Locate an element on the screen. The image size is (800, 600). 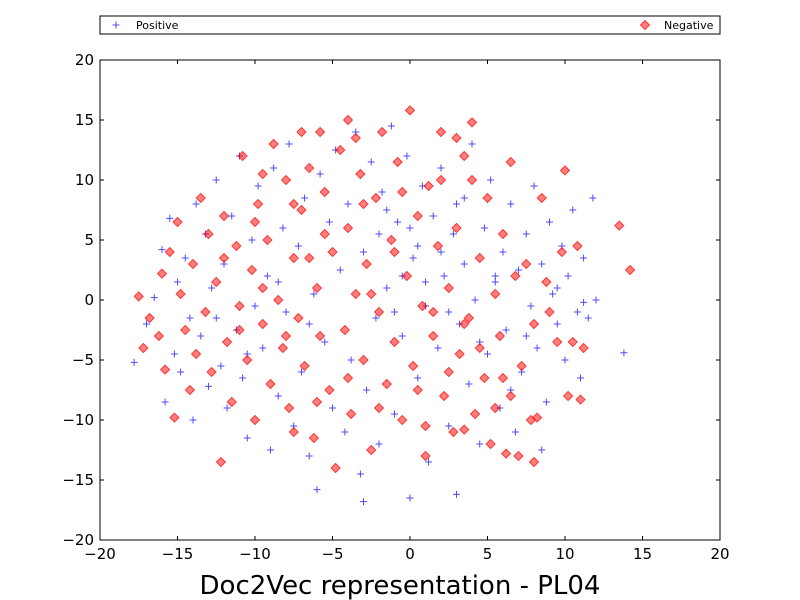
x-tick-label: 10 is located at coordinates (564, 554).